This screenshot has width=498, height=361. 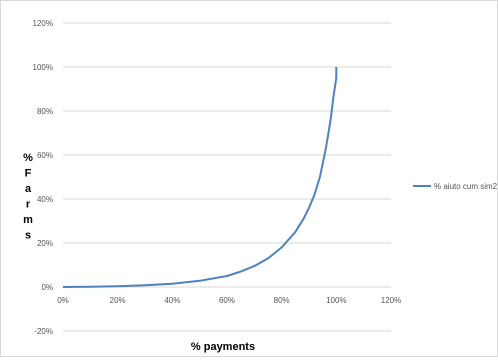 What do you see at coordinates (45, 111) in the screenshot?
I see `y-tick-label: 80%` at bounding box center [45, 111].